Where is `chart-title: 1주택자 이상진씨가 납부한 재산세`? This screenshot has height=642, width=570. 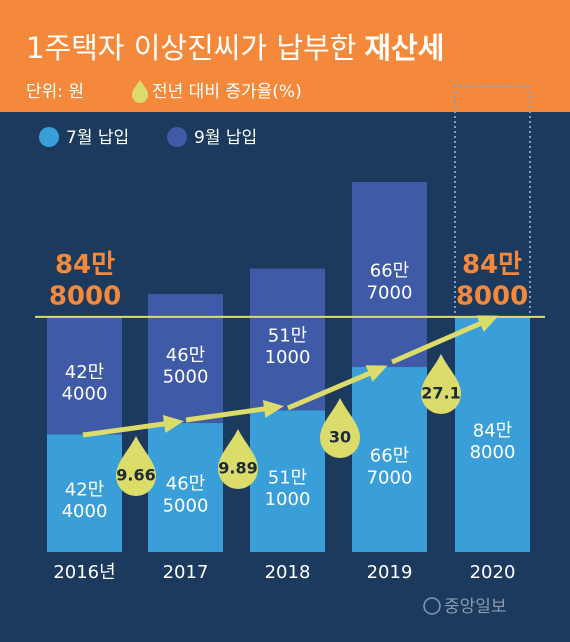 chart-title: 1주택자 이상진씨가 납부한 재산세 is located at coordinates (235, 48).